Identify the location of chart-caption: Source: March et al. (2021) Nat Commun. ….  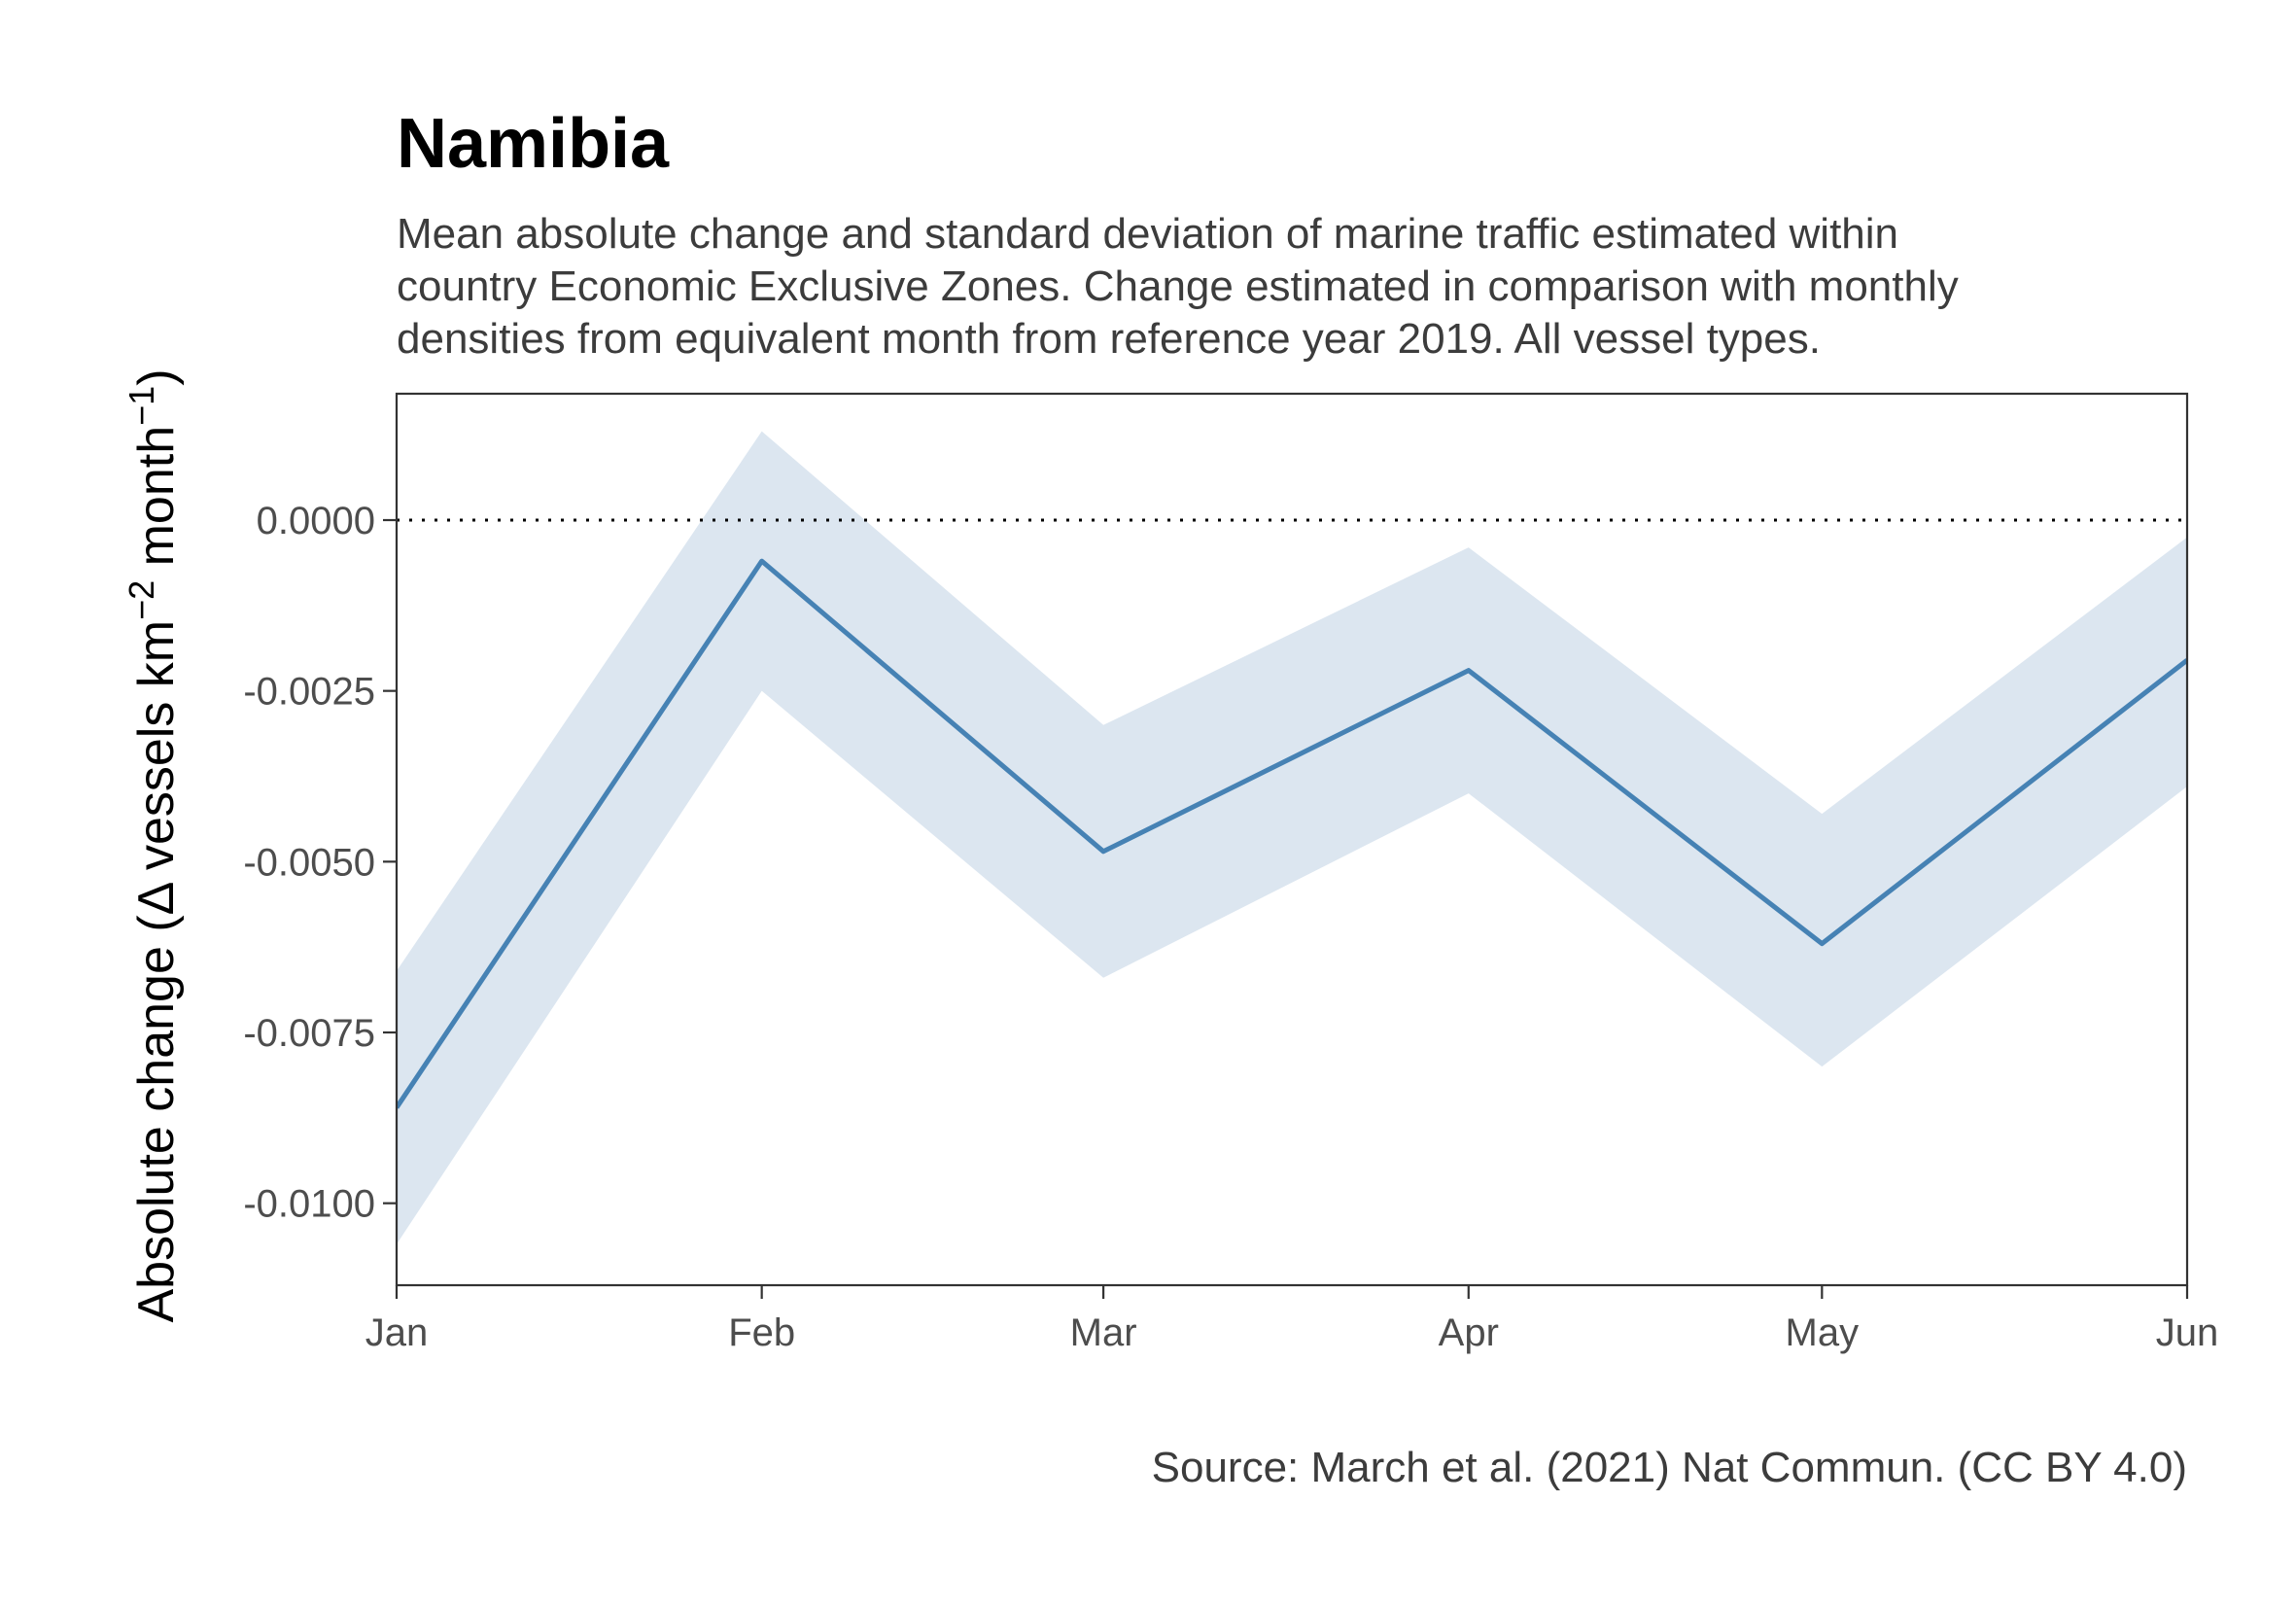
(1669, 1467).